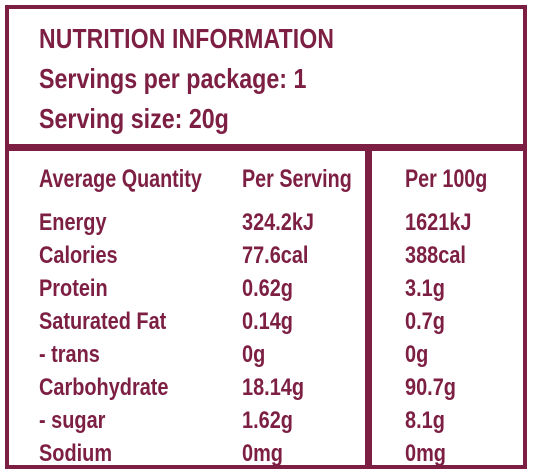 Image resolution: width=533 pixels, height=475 pixels. What do you see at coordinates (438, 222) in the screenshot?
I see `per-100g-value: 1621kJ` at bounding box center [438, 222].